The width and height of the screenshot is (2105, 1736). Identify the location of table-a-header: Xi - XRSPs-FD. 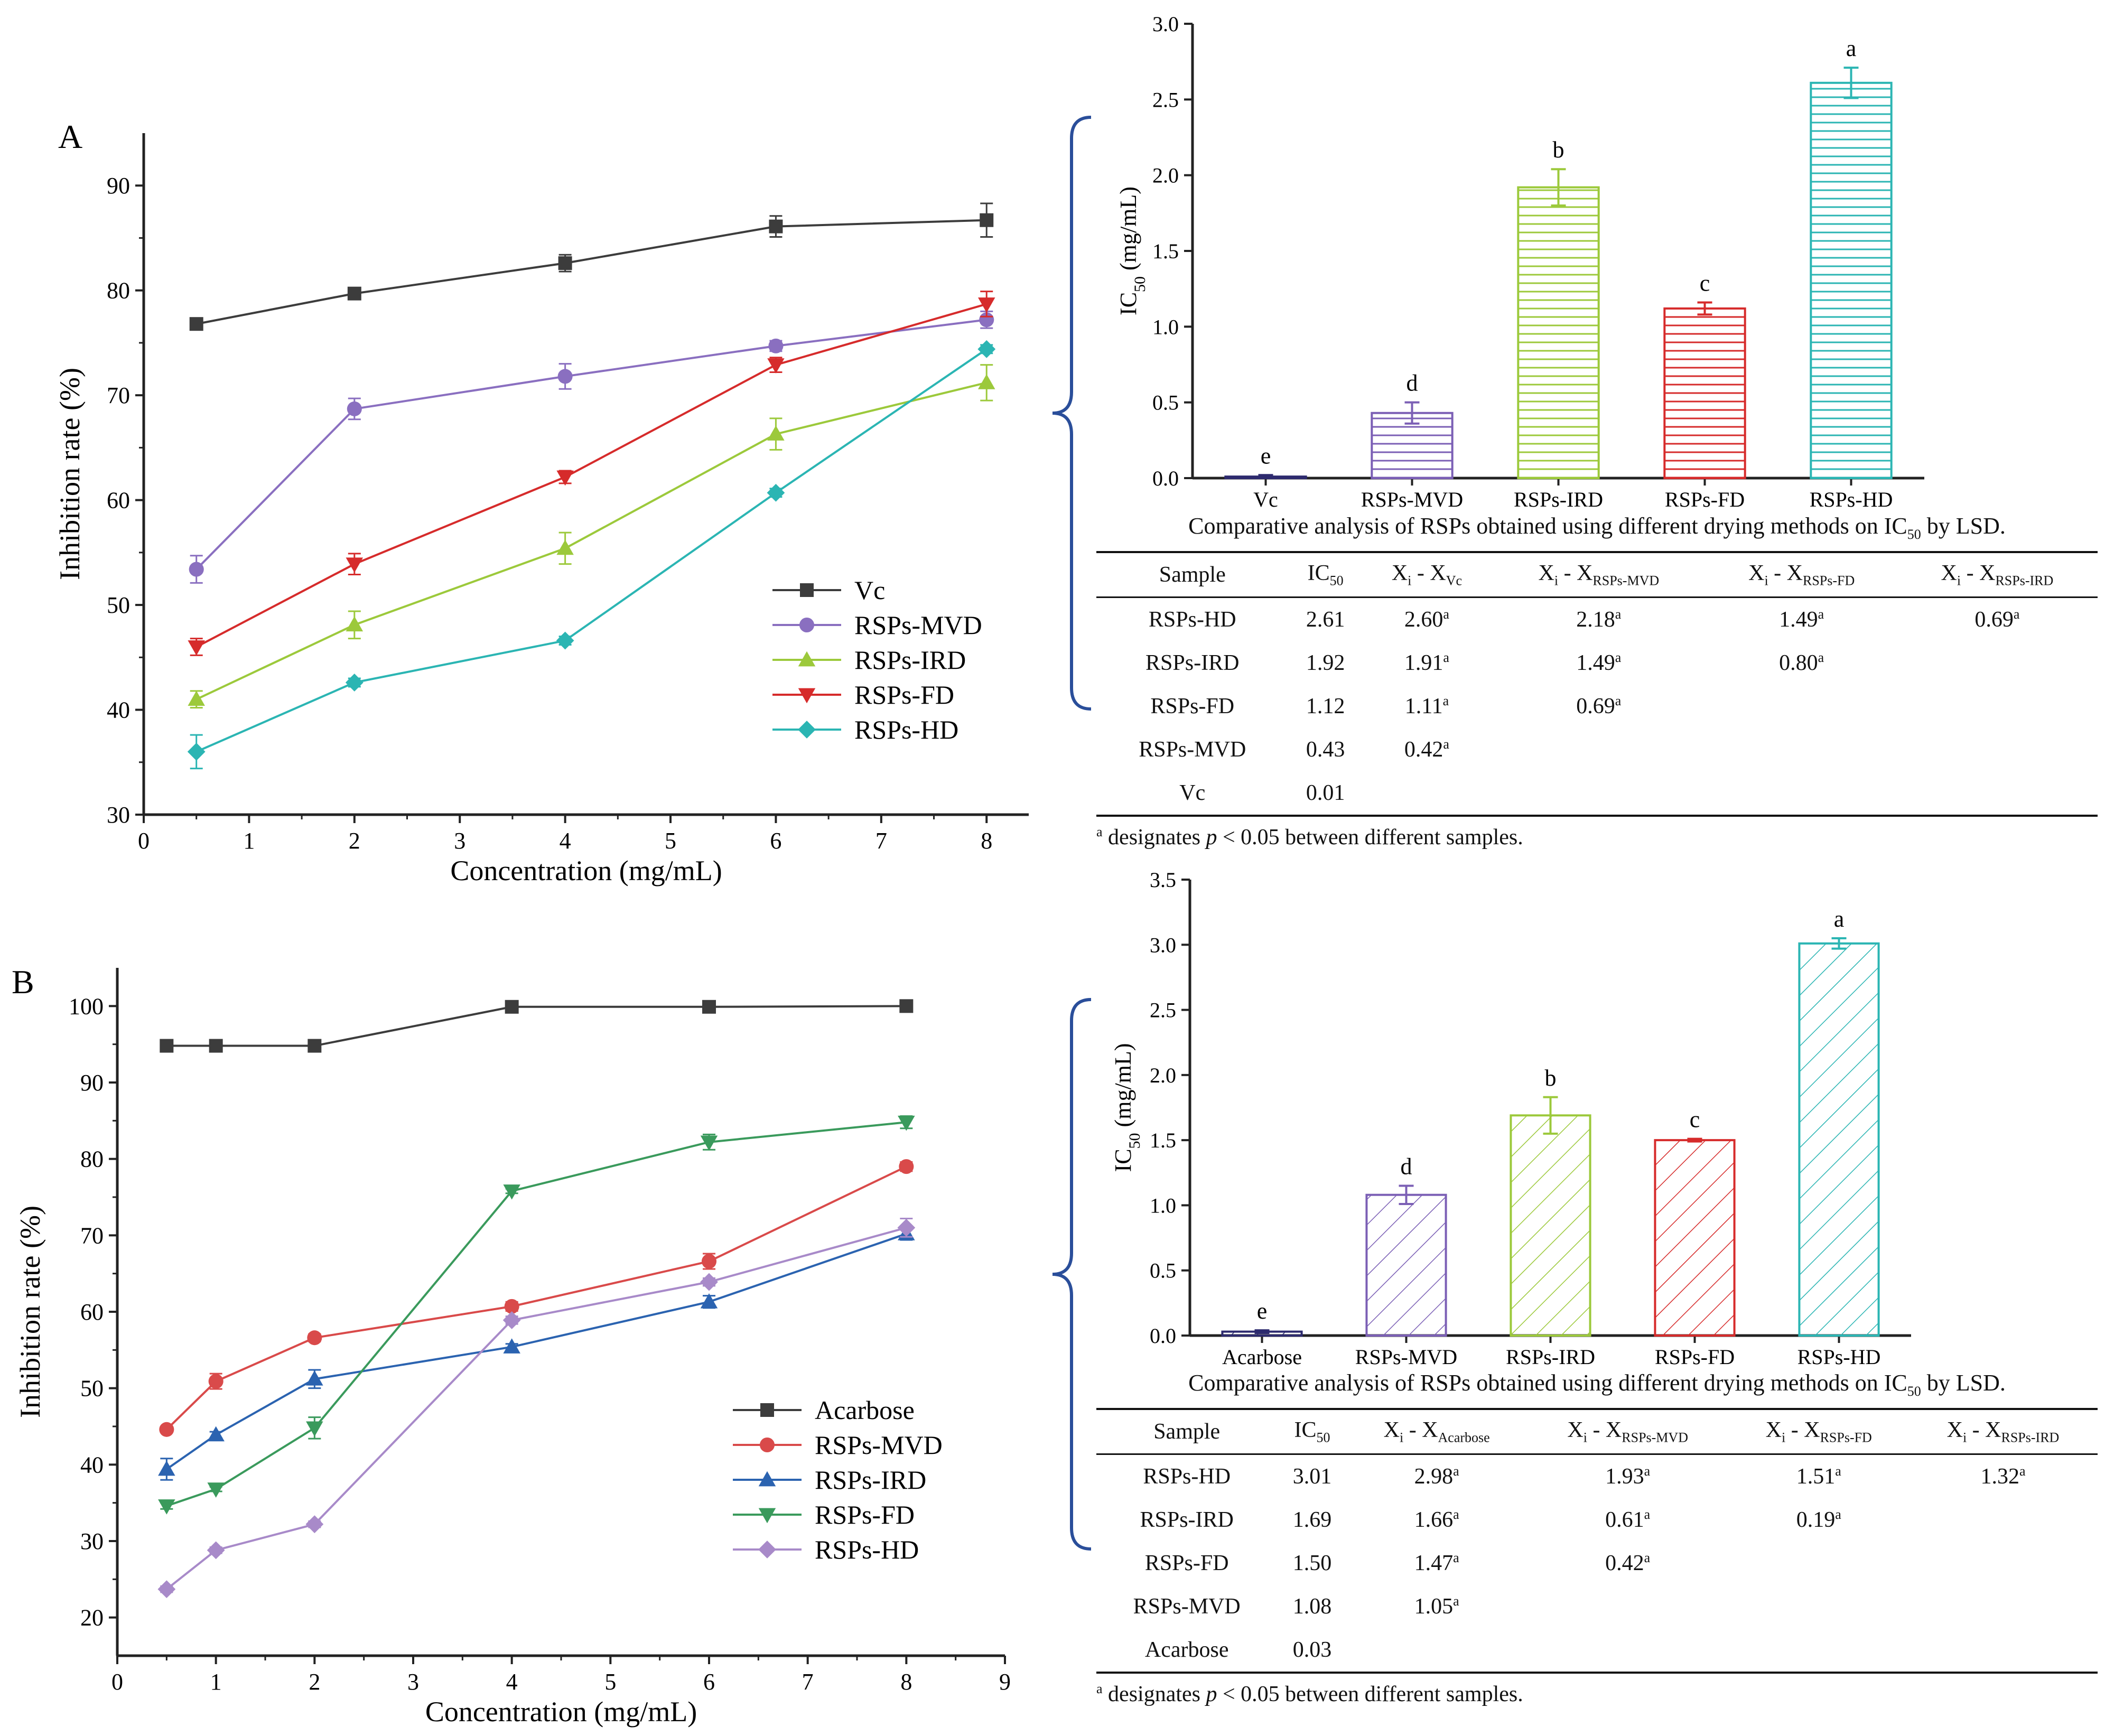
(1801, 575).